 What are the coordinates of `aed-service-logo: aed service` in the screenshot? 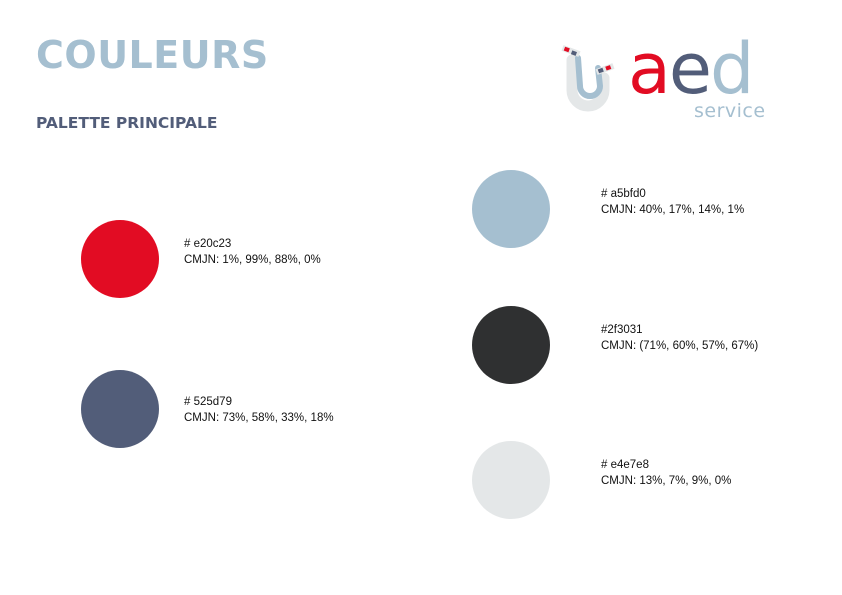 It's located at (673, 79).